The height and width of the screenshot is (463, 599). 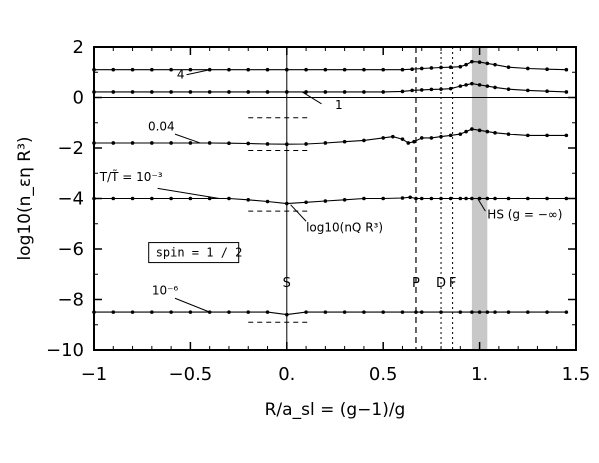 I want to click on y-tick-label: −8, so click(x=70, y=300).